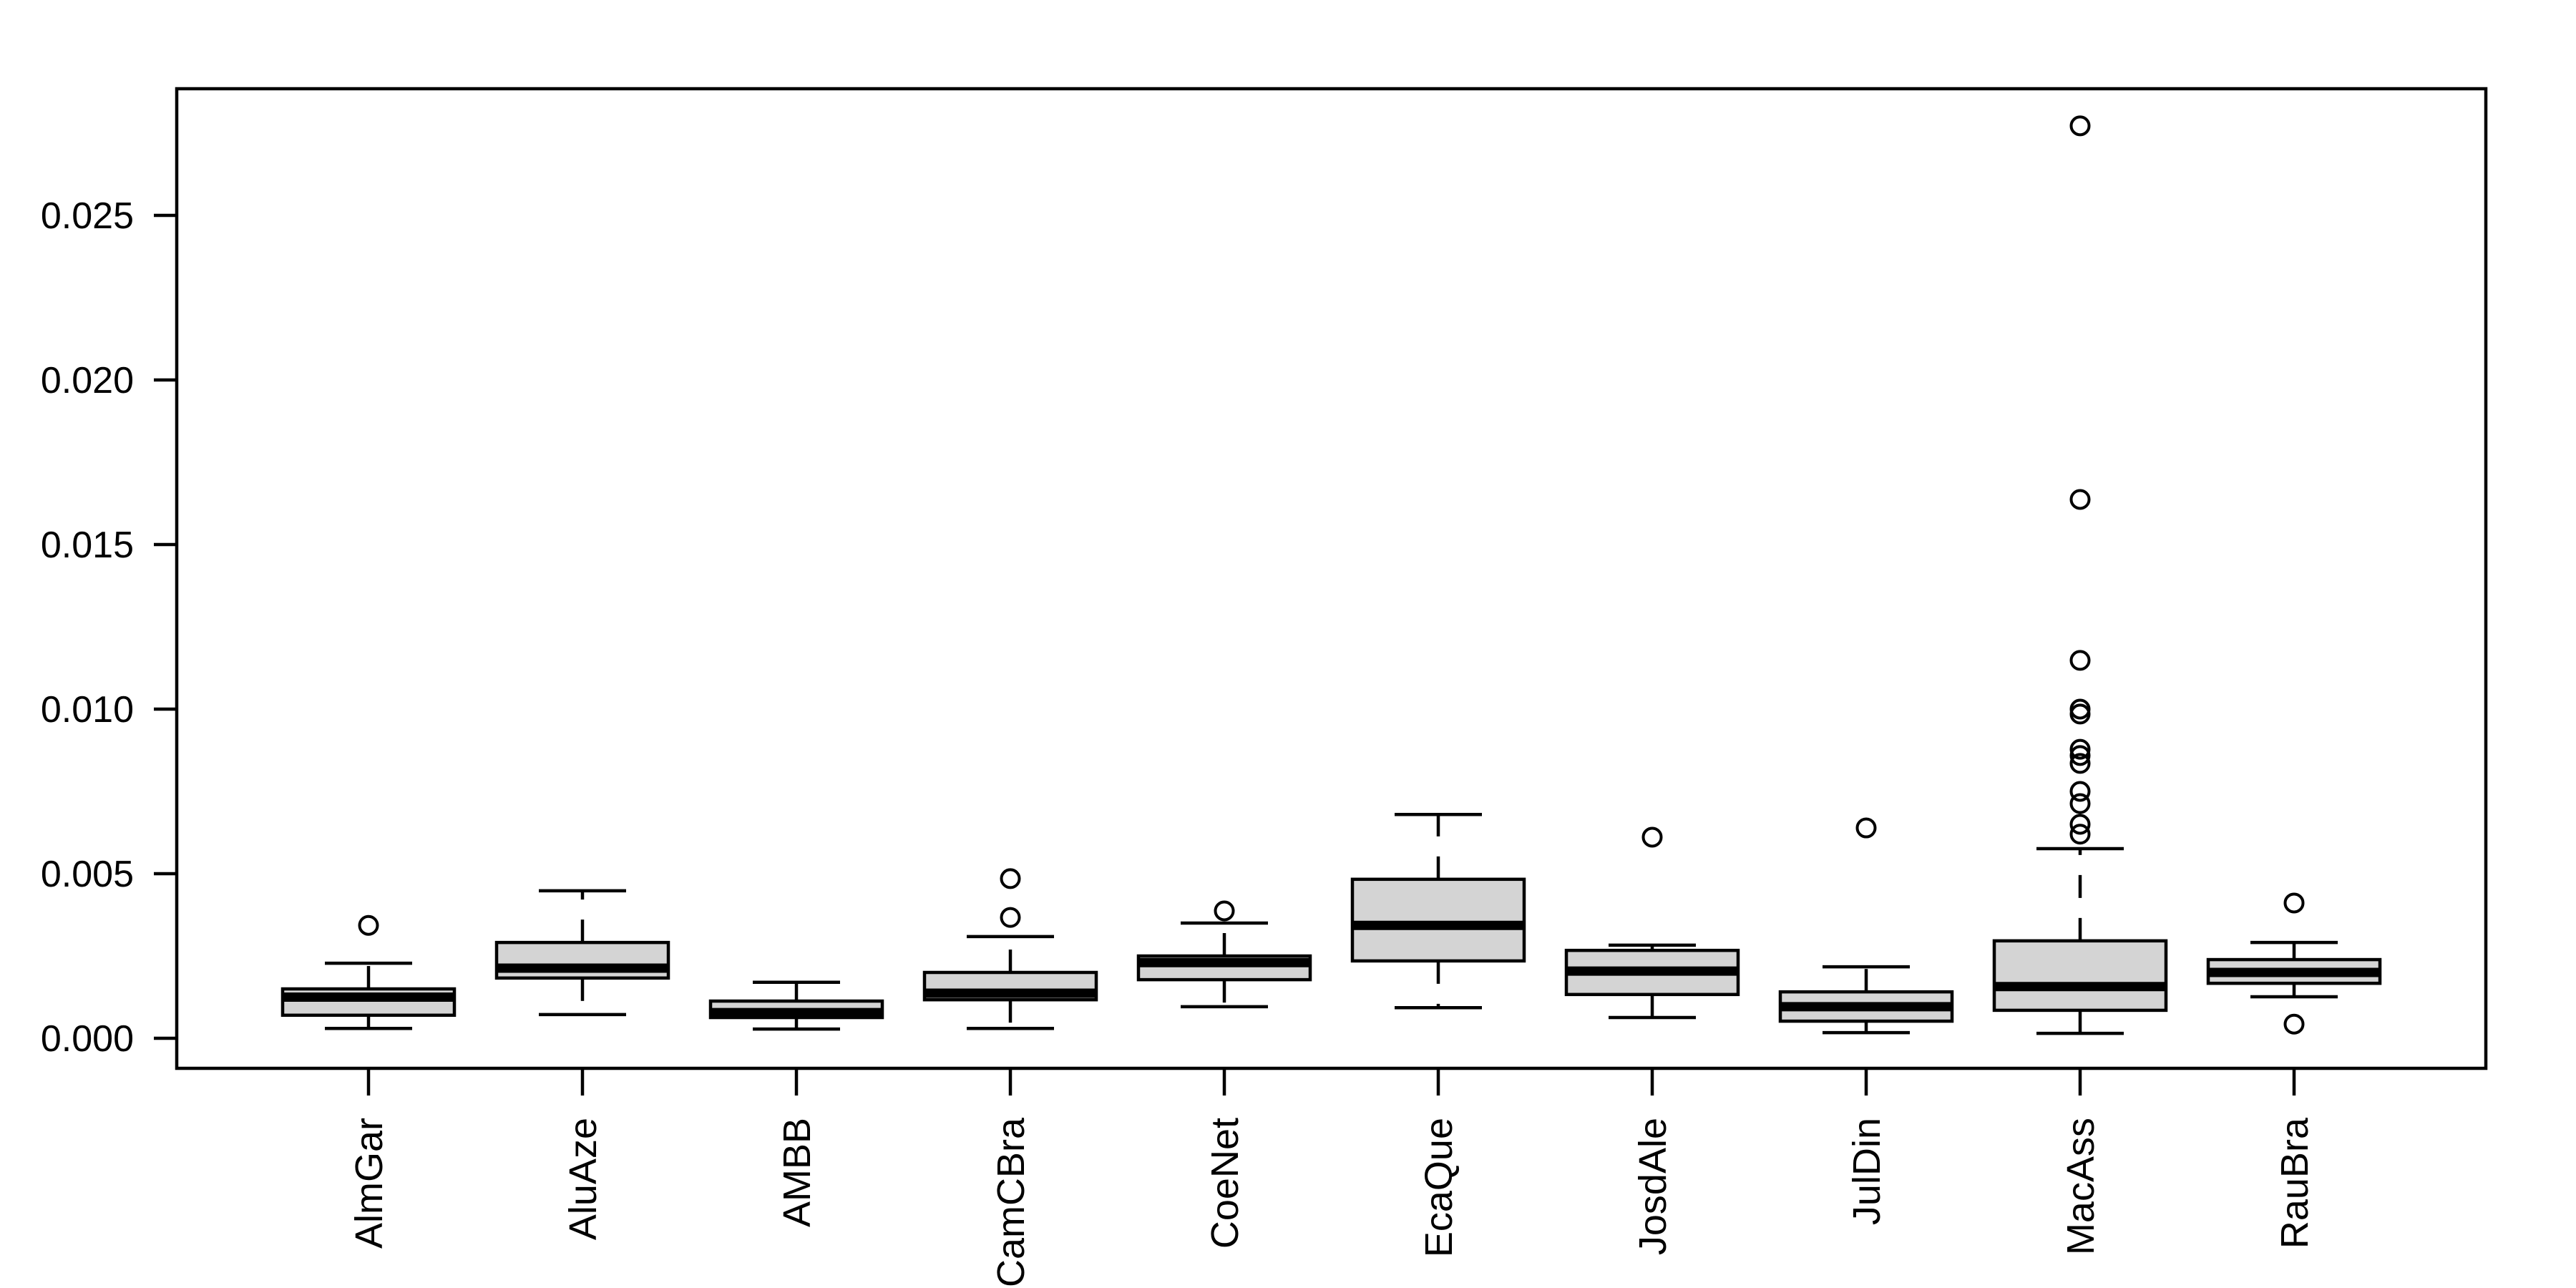 The height and width of the screenshot is (1288, 2576). Describe the element at coordinates (1225, 1183) in the screenshot. I see `x-axis-category-label: CoeNet` at that location.